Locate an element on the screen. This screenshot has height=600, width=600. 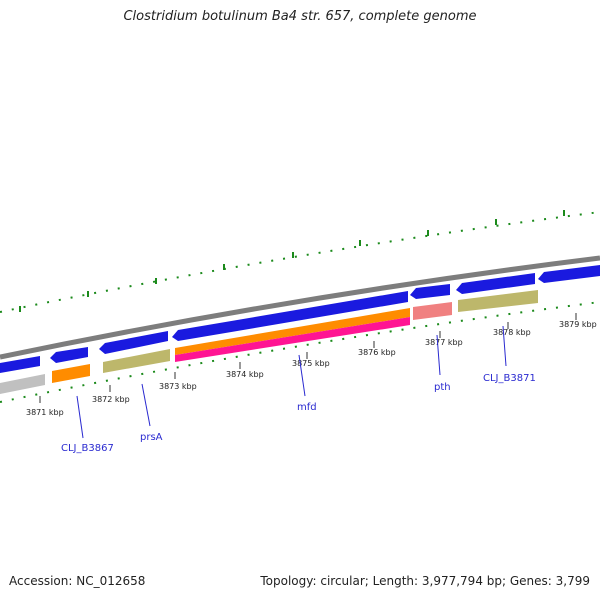
accession-text: Accession: NC_012658 is located at coordinates (77, 581).